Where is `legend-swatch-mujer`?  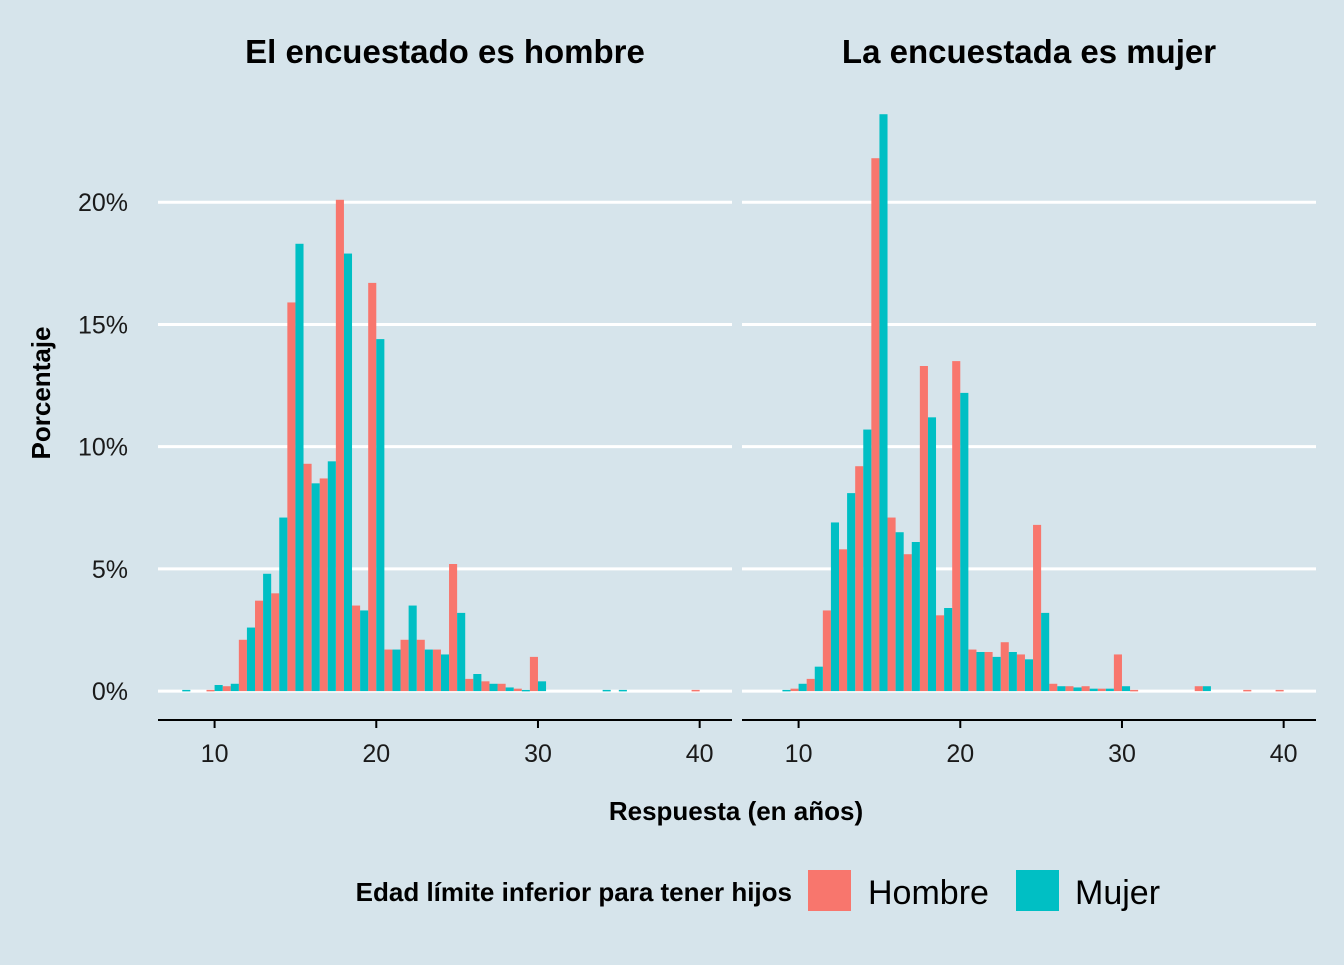 legend-swatch-mujer is located at coordinates (1037, 890).